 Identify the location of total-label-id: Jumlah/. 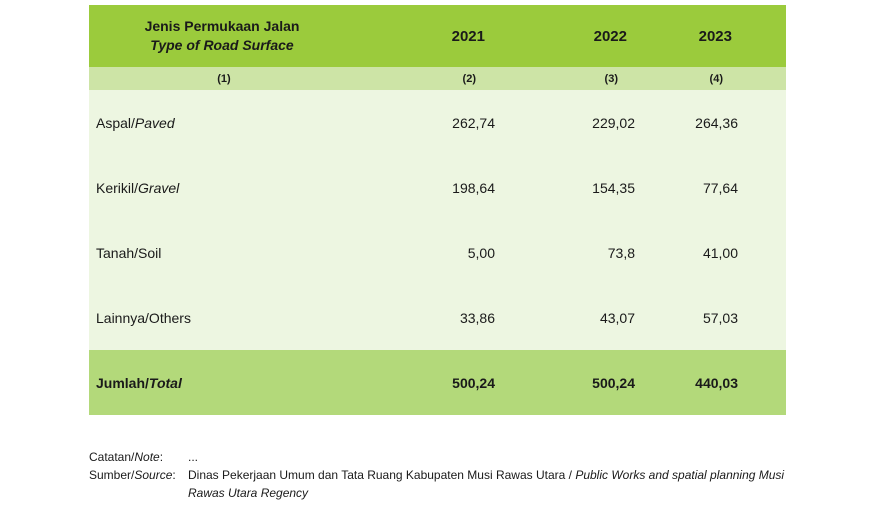
(122, 382).